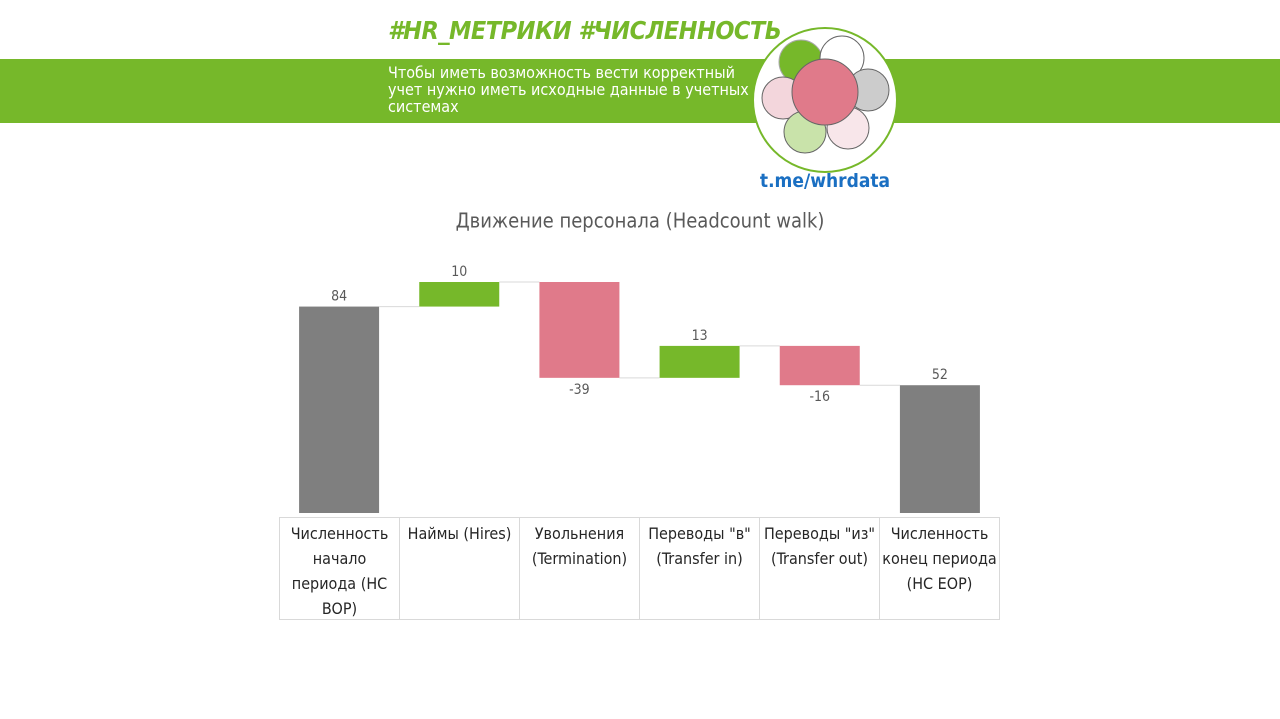 The width and height of the screenshot is (1280, 719). Describe the element at coordinates (939, 568) in the screenshot. I see `category-label: Численность конец периода (HC EOP)` at that location.